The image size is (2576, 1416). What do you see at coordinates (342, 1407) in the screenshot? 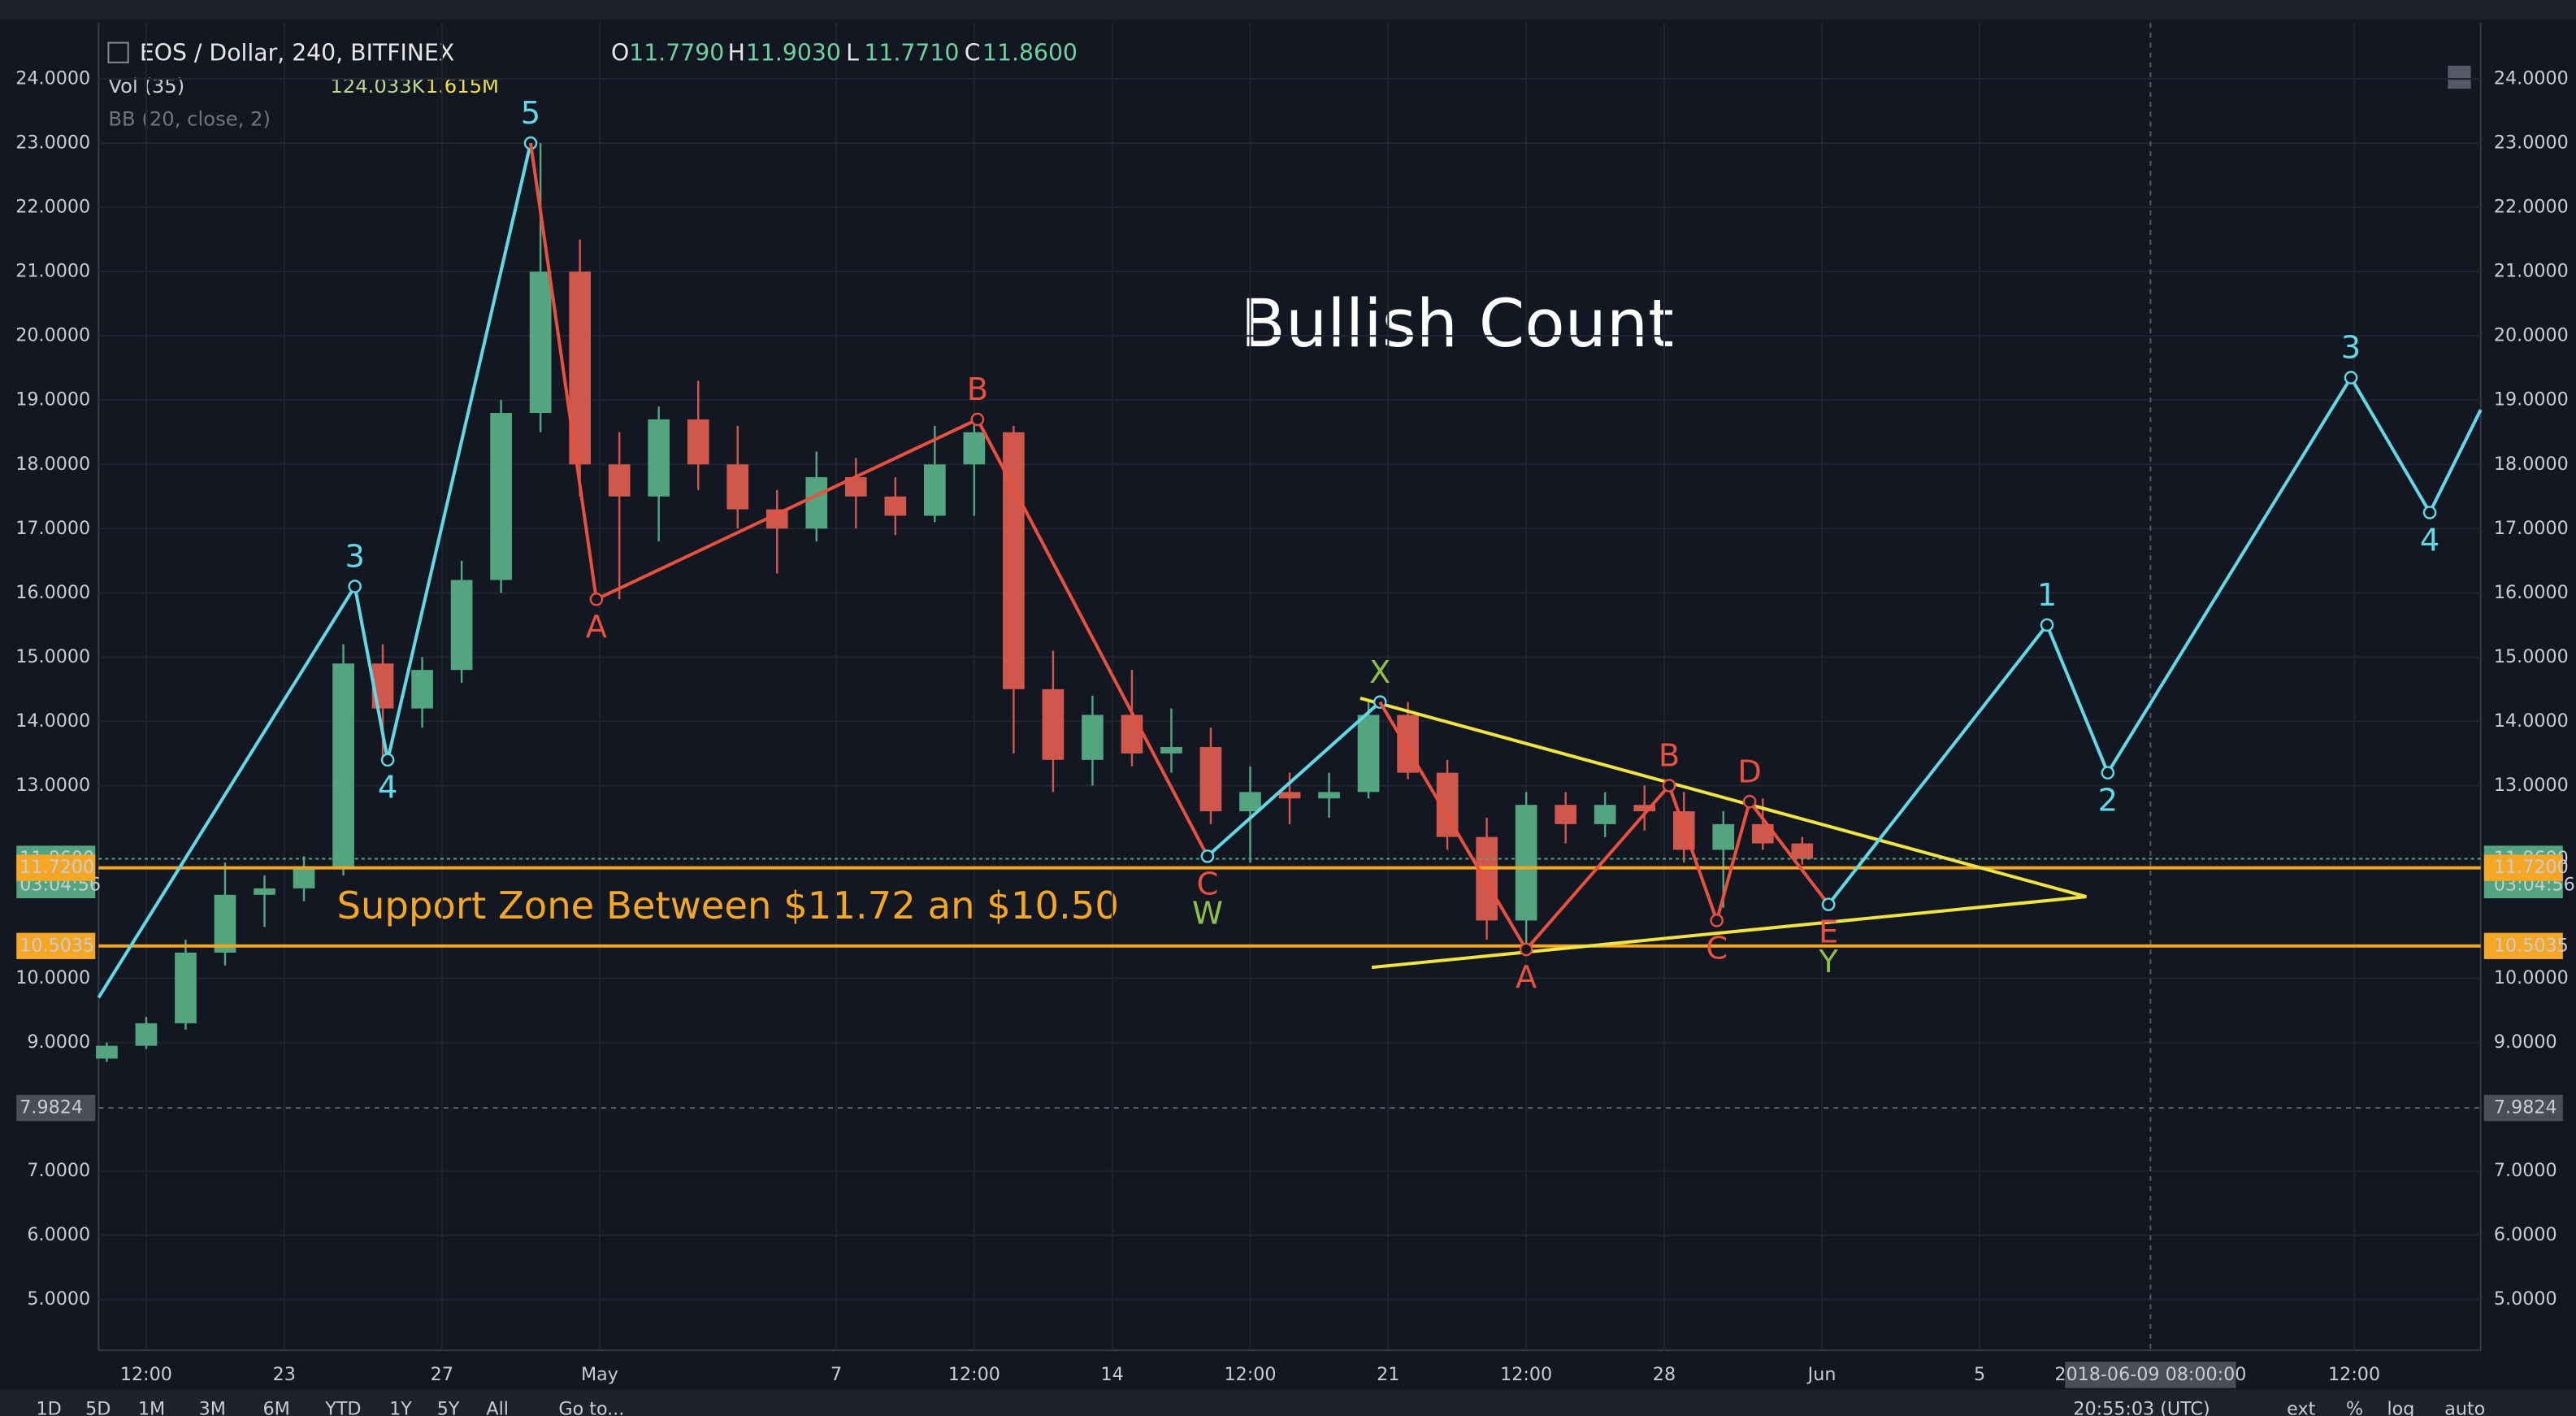
I see `timeframe: YTD` at bounding box center [342, 1407].